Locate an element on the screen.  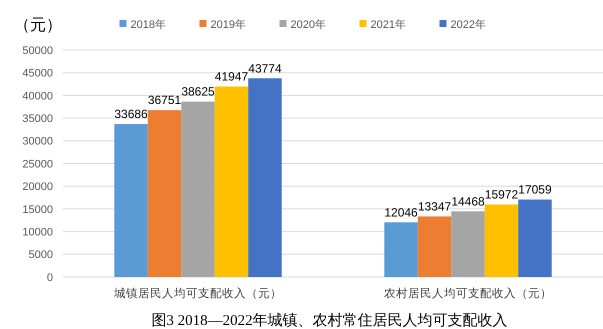
y-tick-label: 5000 is located at coordinates (40, 255).